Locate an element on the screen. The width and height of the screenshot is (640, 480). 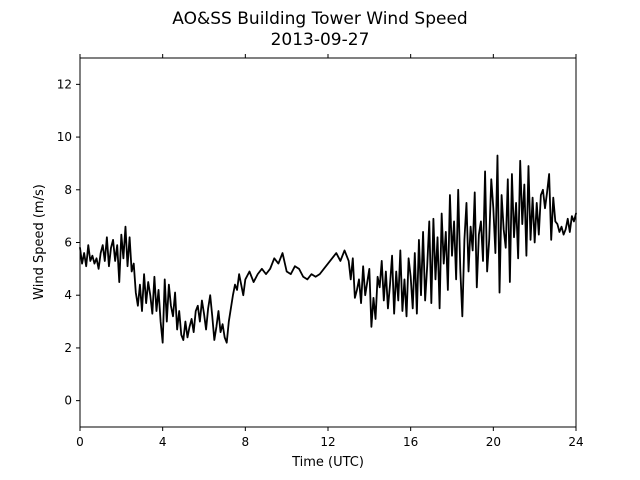
x-axis-label: Time (UTC) is located at coordinates (327, 462).